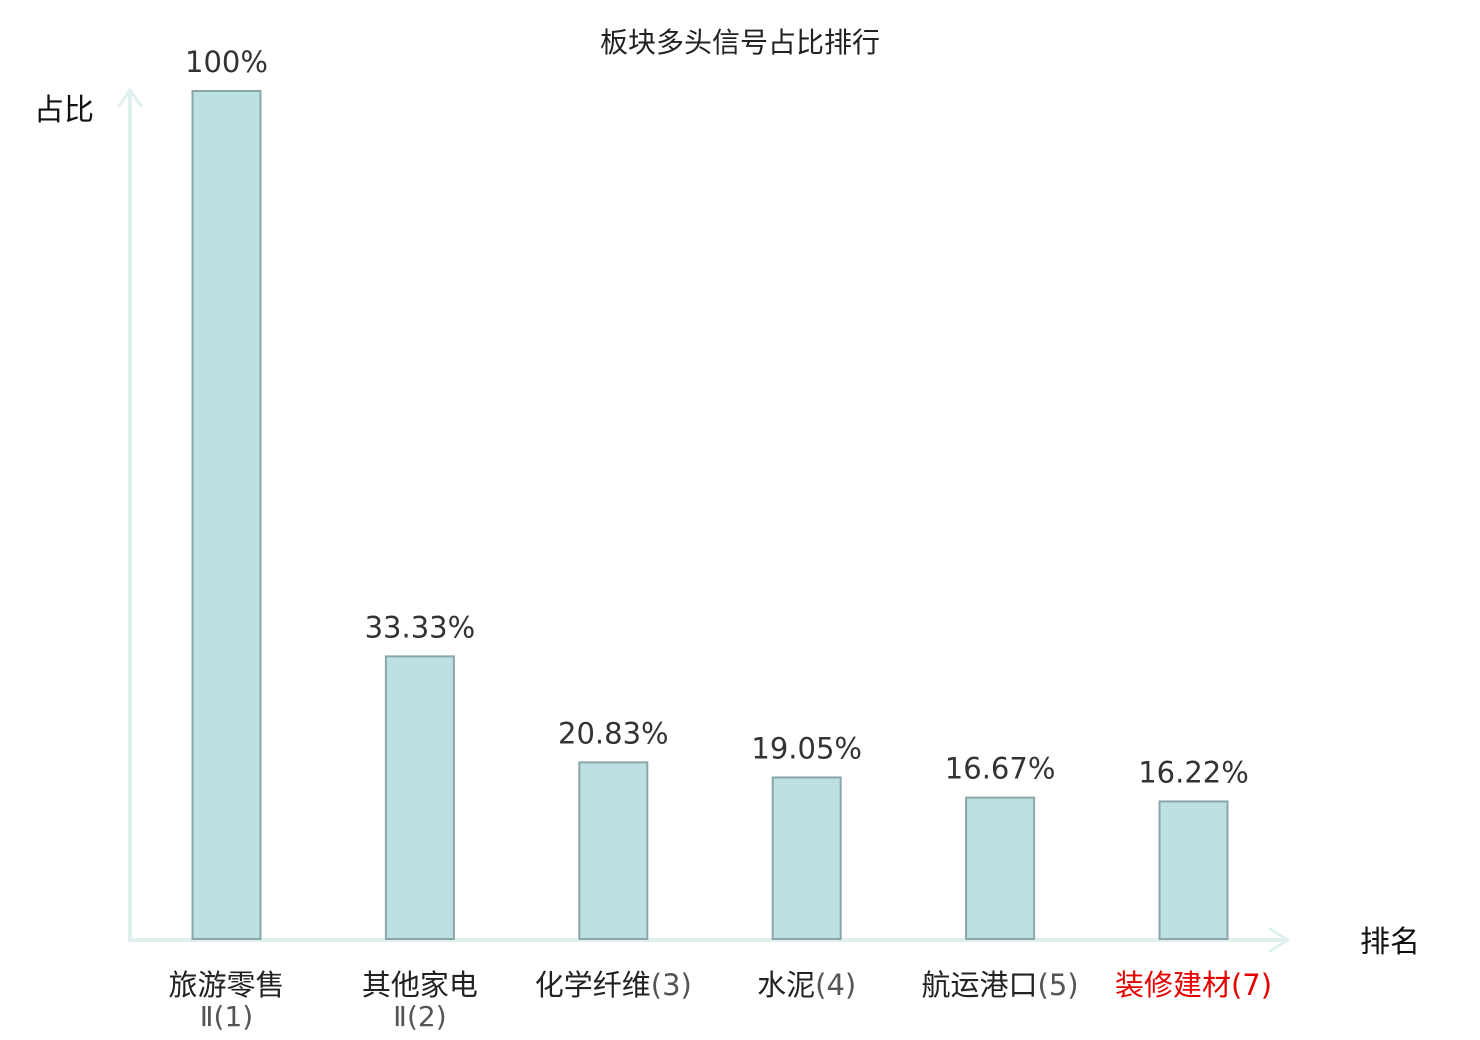 The height and width of the screenshot is (1040, 1480). I want to click on y-axis-arrow, so click(130, 98).